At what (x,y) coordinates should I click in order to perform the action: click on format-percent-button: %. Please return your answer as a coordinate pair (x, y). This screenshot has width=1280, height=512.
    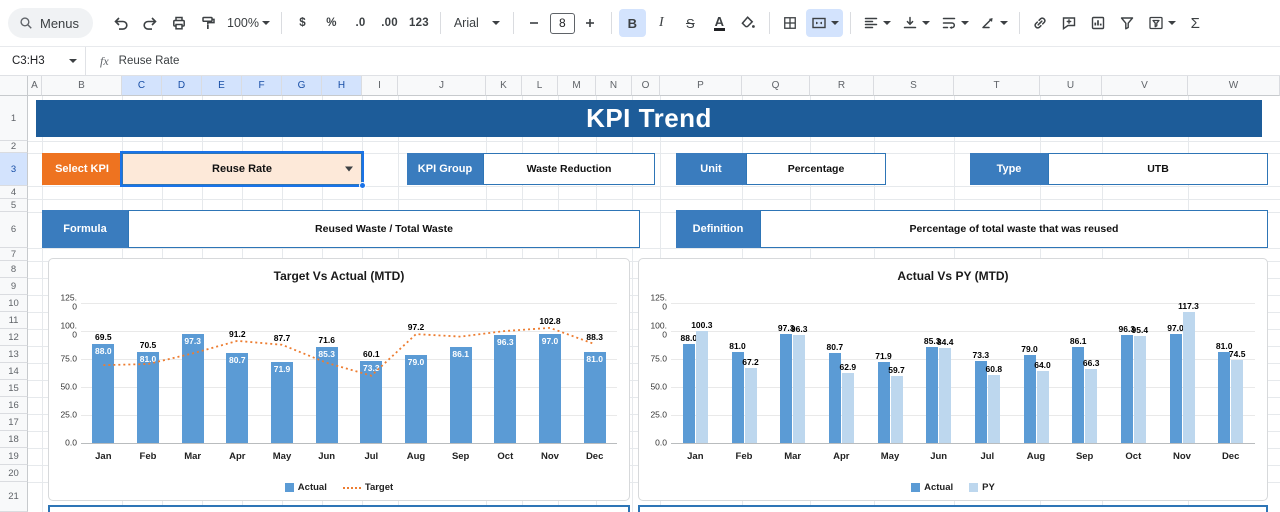
    Looking at the image, I should click on (331, 23).